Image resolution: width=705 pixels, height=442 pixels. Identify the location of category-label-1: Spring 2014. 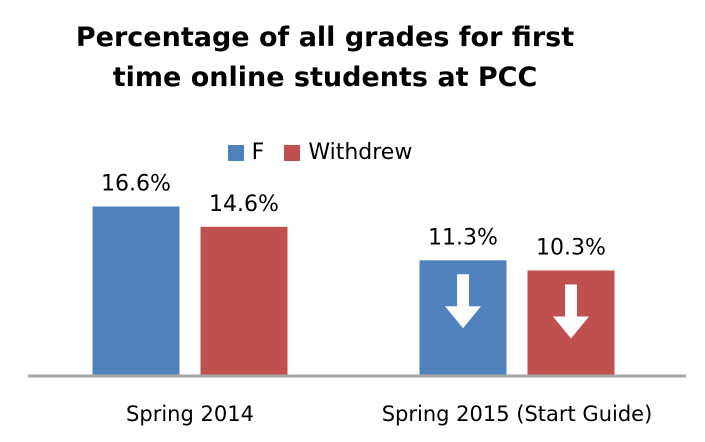
(190, 414).